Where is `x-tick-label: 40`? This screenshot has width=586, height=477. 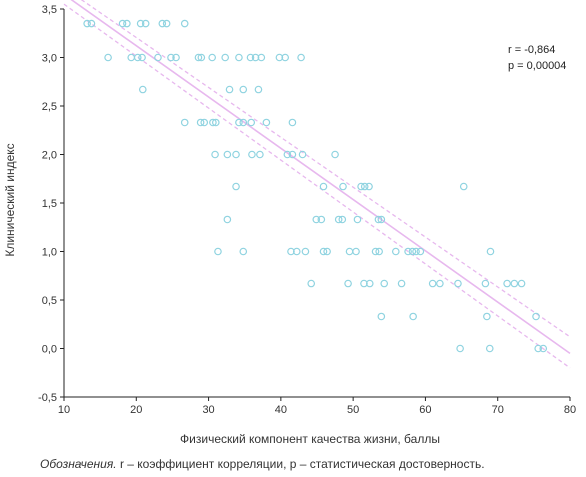 x-tick-label: 40 is located at coordinates (281, 410).